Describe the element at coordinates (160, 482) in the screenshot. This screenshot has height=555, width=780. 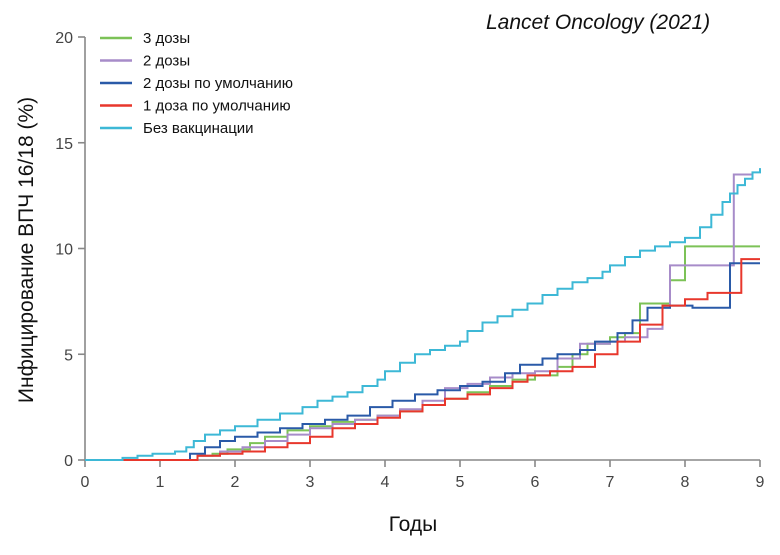
I see `x-tick-label: 1` at that location.